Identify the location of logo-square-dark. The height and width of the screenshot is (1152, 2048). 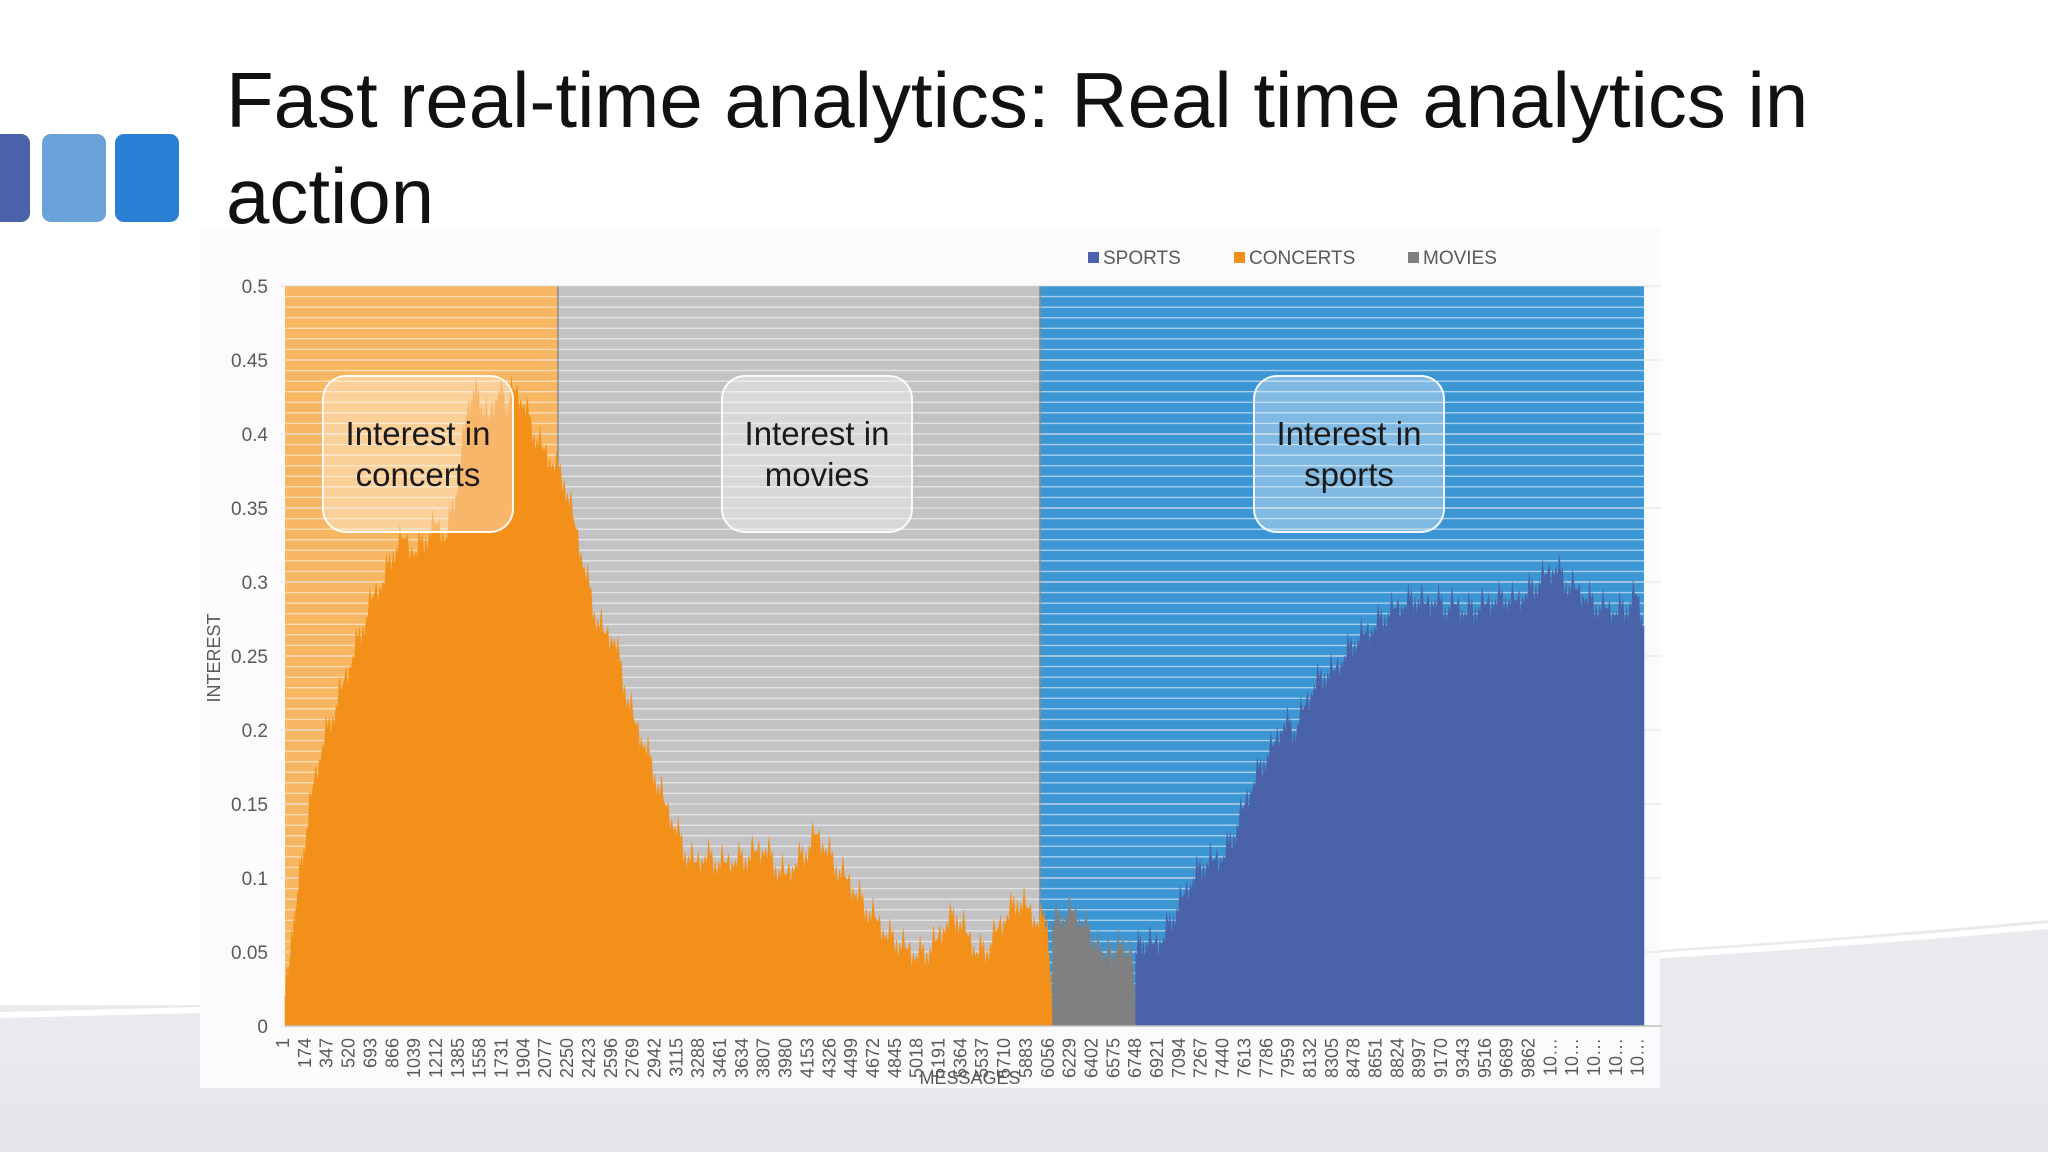
(15, 178).